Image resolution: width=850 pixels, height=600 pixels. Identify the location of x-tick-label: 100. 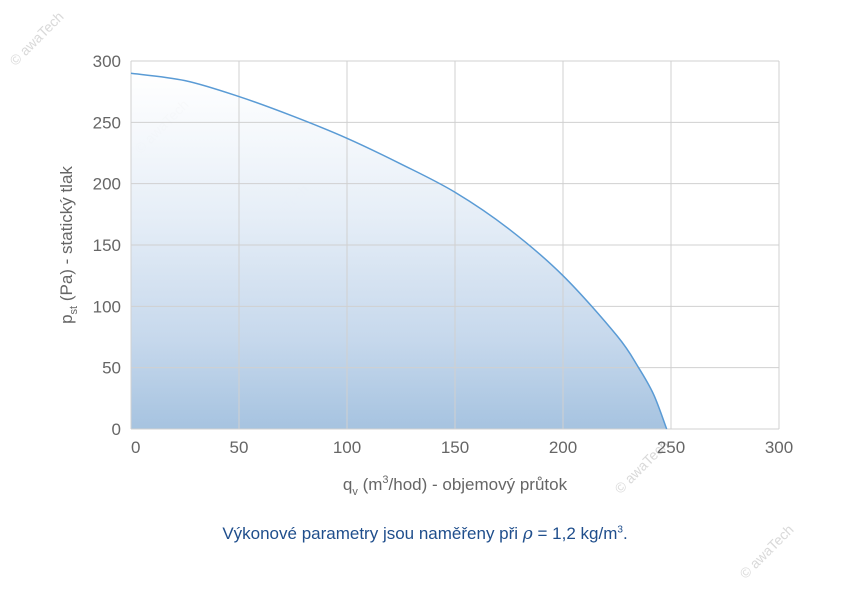
(347, 447).